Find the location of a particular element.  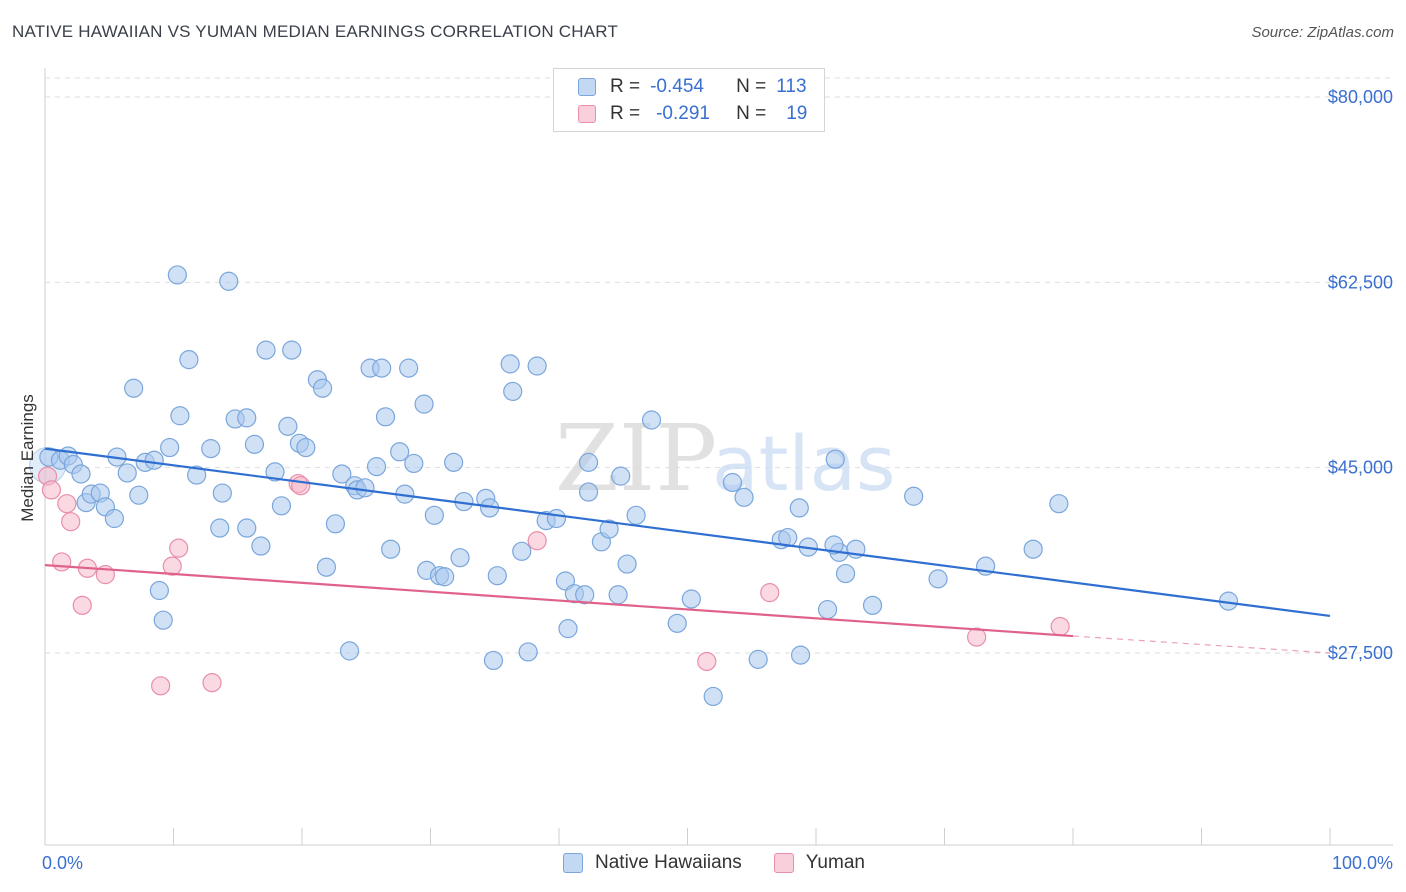

stats-legend: R = -0.454 N = 113 R = -0.291 N = 19 is located at coordinates (689, 100).